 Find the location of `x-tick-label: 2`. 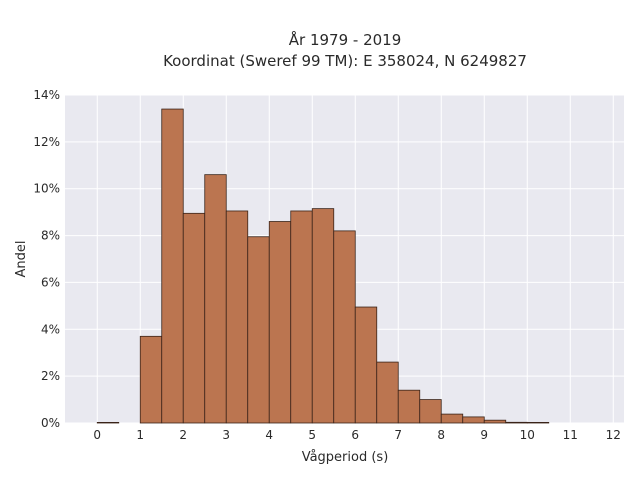

x-tick-label: 2 is located at coordinates (183, 435).